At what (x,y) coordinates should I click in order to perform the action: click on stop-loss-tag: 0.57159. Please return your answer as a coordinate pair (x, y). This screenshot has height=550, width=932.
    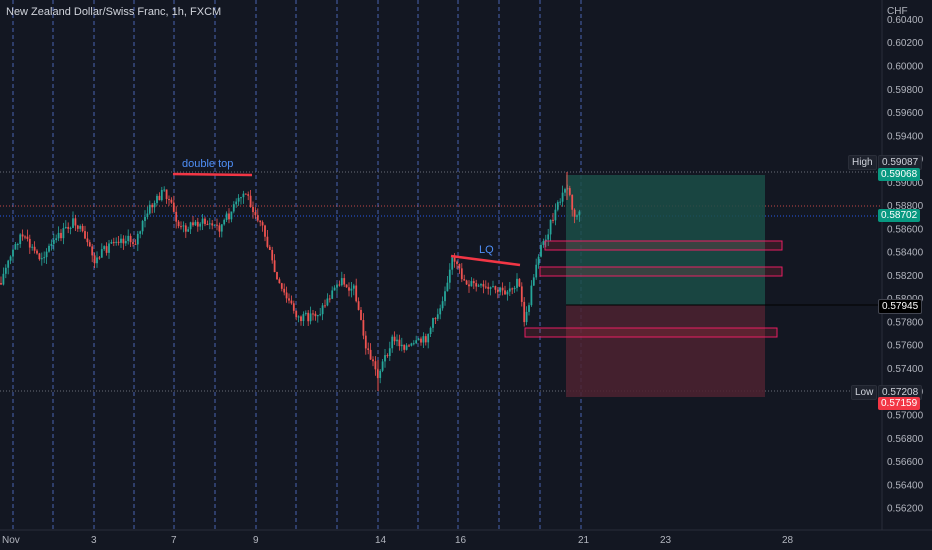
    Looking at the image, I should click on (899, 403).